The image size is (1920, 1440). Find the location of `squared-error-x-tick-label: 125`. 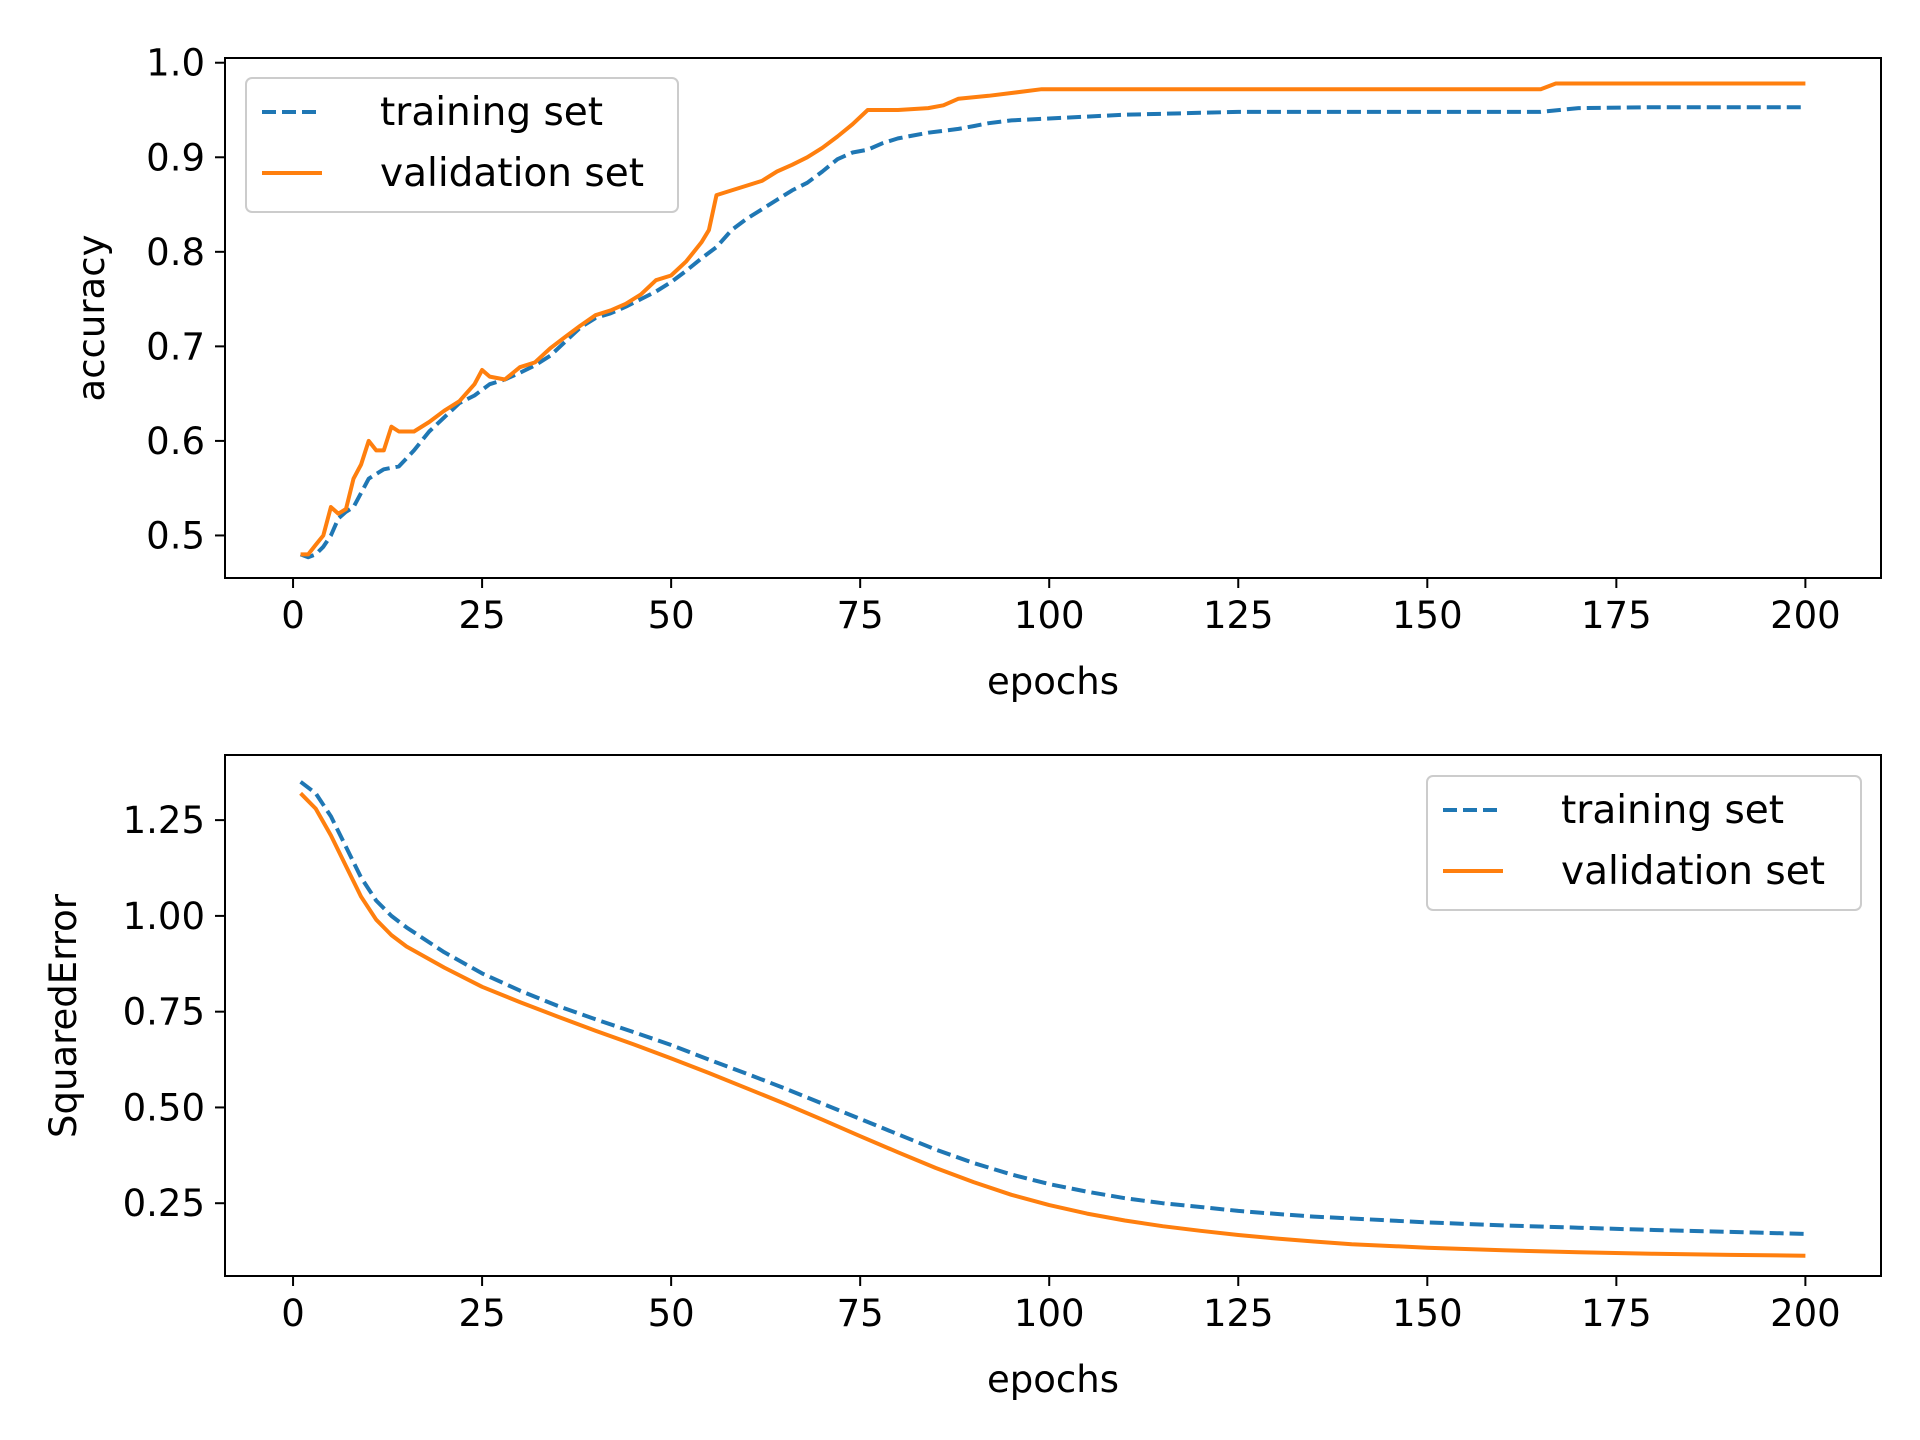

squared-error-x-tick-label: 125 is located at coordinates (1238, 1313).